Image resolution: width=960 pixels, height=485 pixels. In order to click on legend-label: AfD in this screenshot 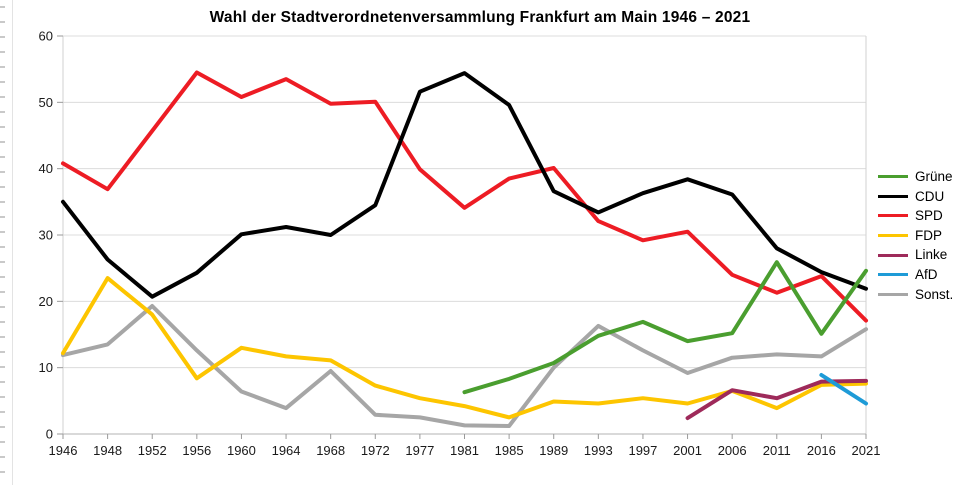, I will do `click(926, 275)`.